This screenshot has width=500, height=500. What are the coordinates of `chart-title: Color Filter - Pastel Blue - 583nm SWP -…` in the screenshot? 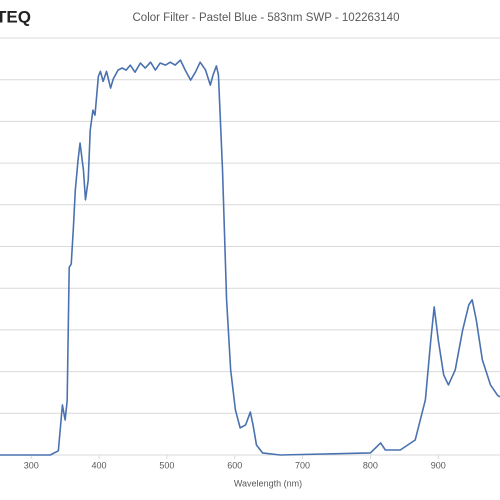 It's located at (266, 18).